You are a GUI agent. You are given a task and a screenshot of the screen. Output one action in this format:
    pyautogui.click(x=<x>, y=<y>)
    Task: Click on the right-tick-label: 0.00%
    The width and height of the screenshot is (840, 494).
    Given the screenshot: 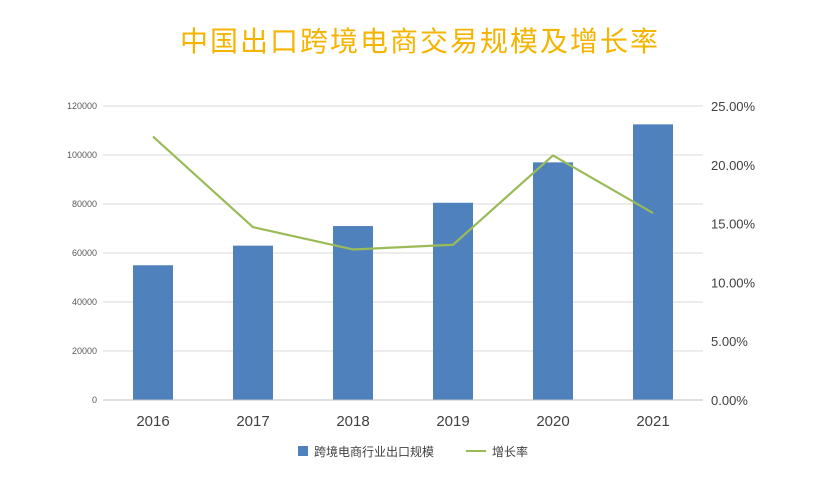 What is the action you would take?
    pyautogui.click(x=729, y=400)
    